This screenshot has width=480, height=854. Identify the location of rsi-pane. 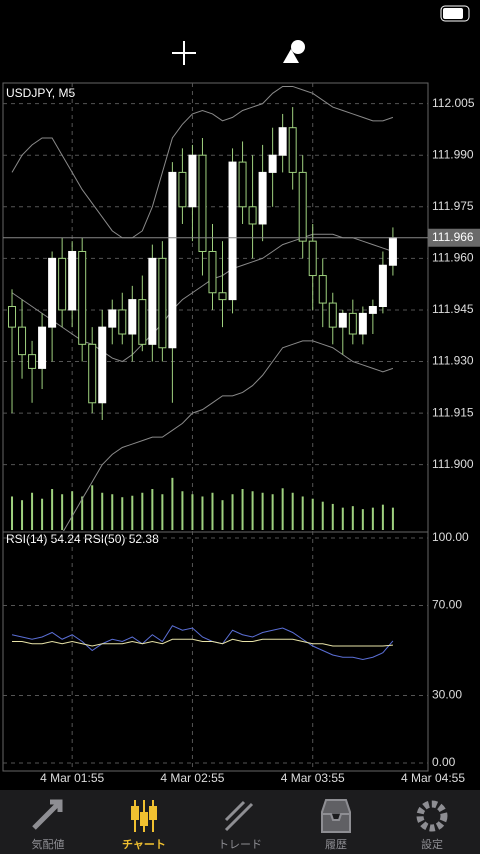
(202, 643).